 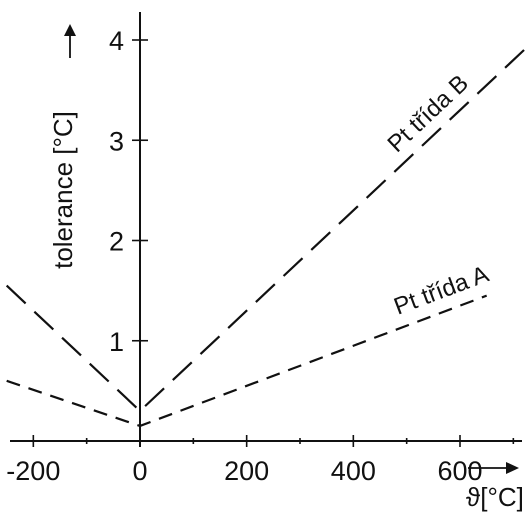 I want to click on y-tick-label: 4, so click(x=116, y=41).